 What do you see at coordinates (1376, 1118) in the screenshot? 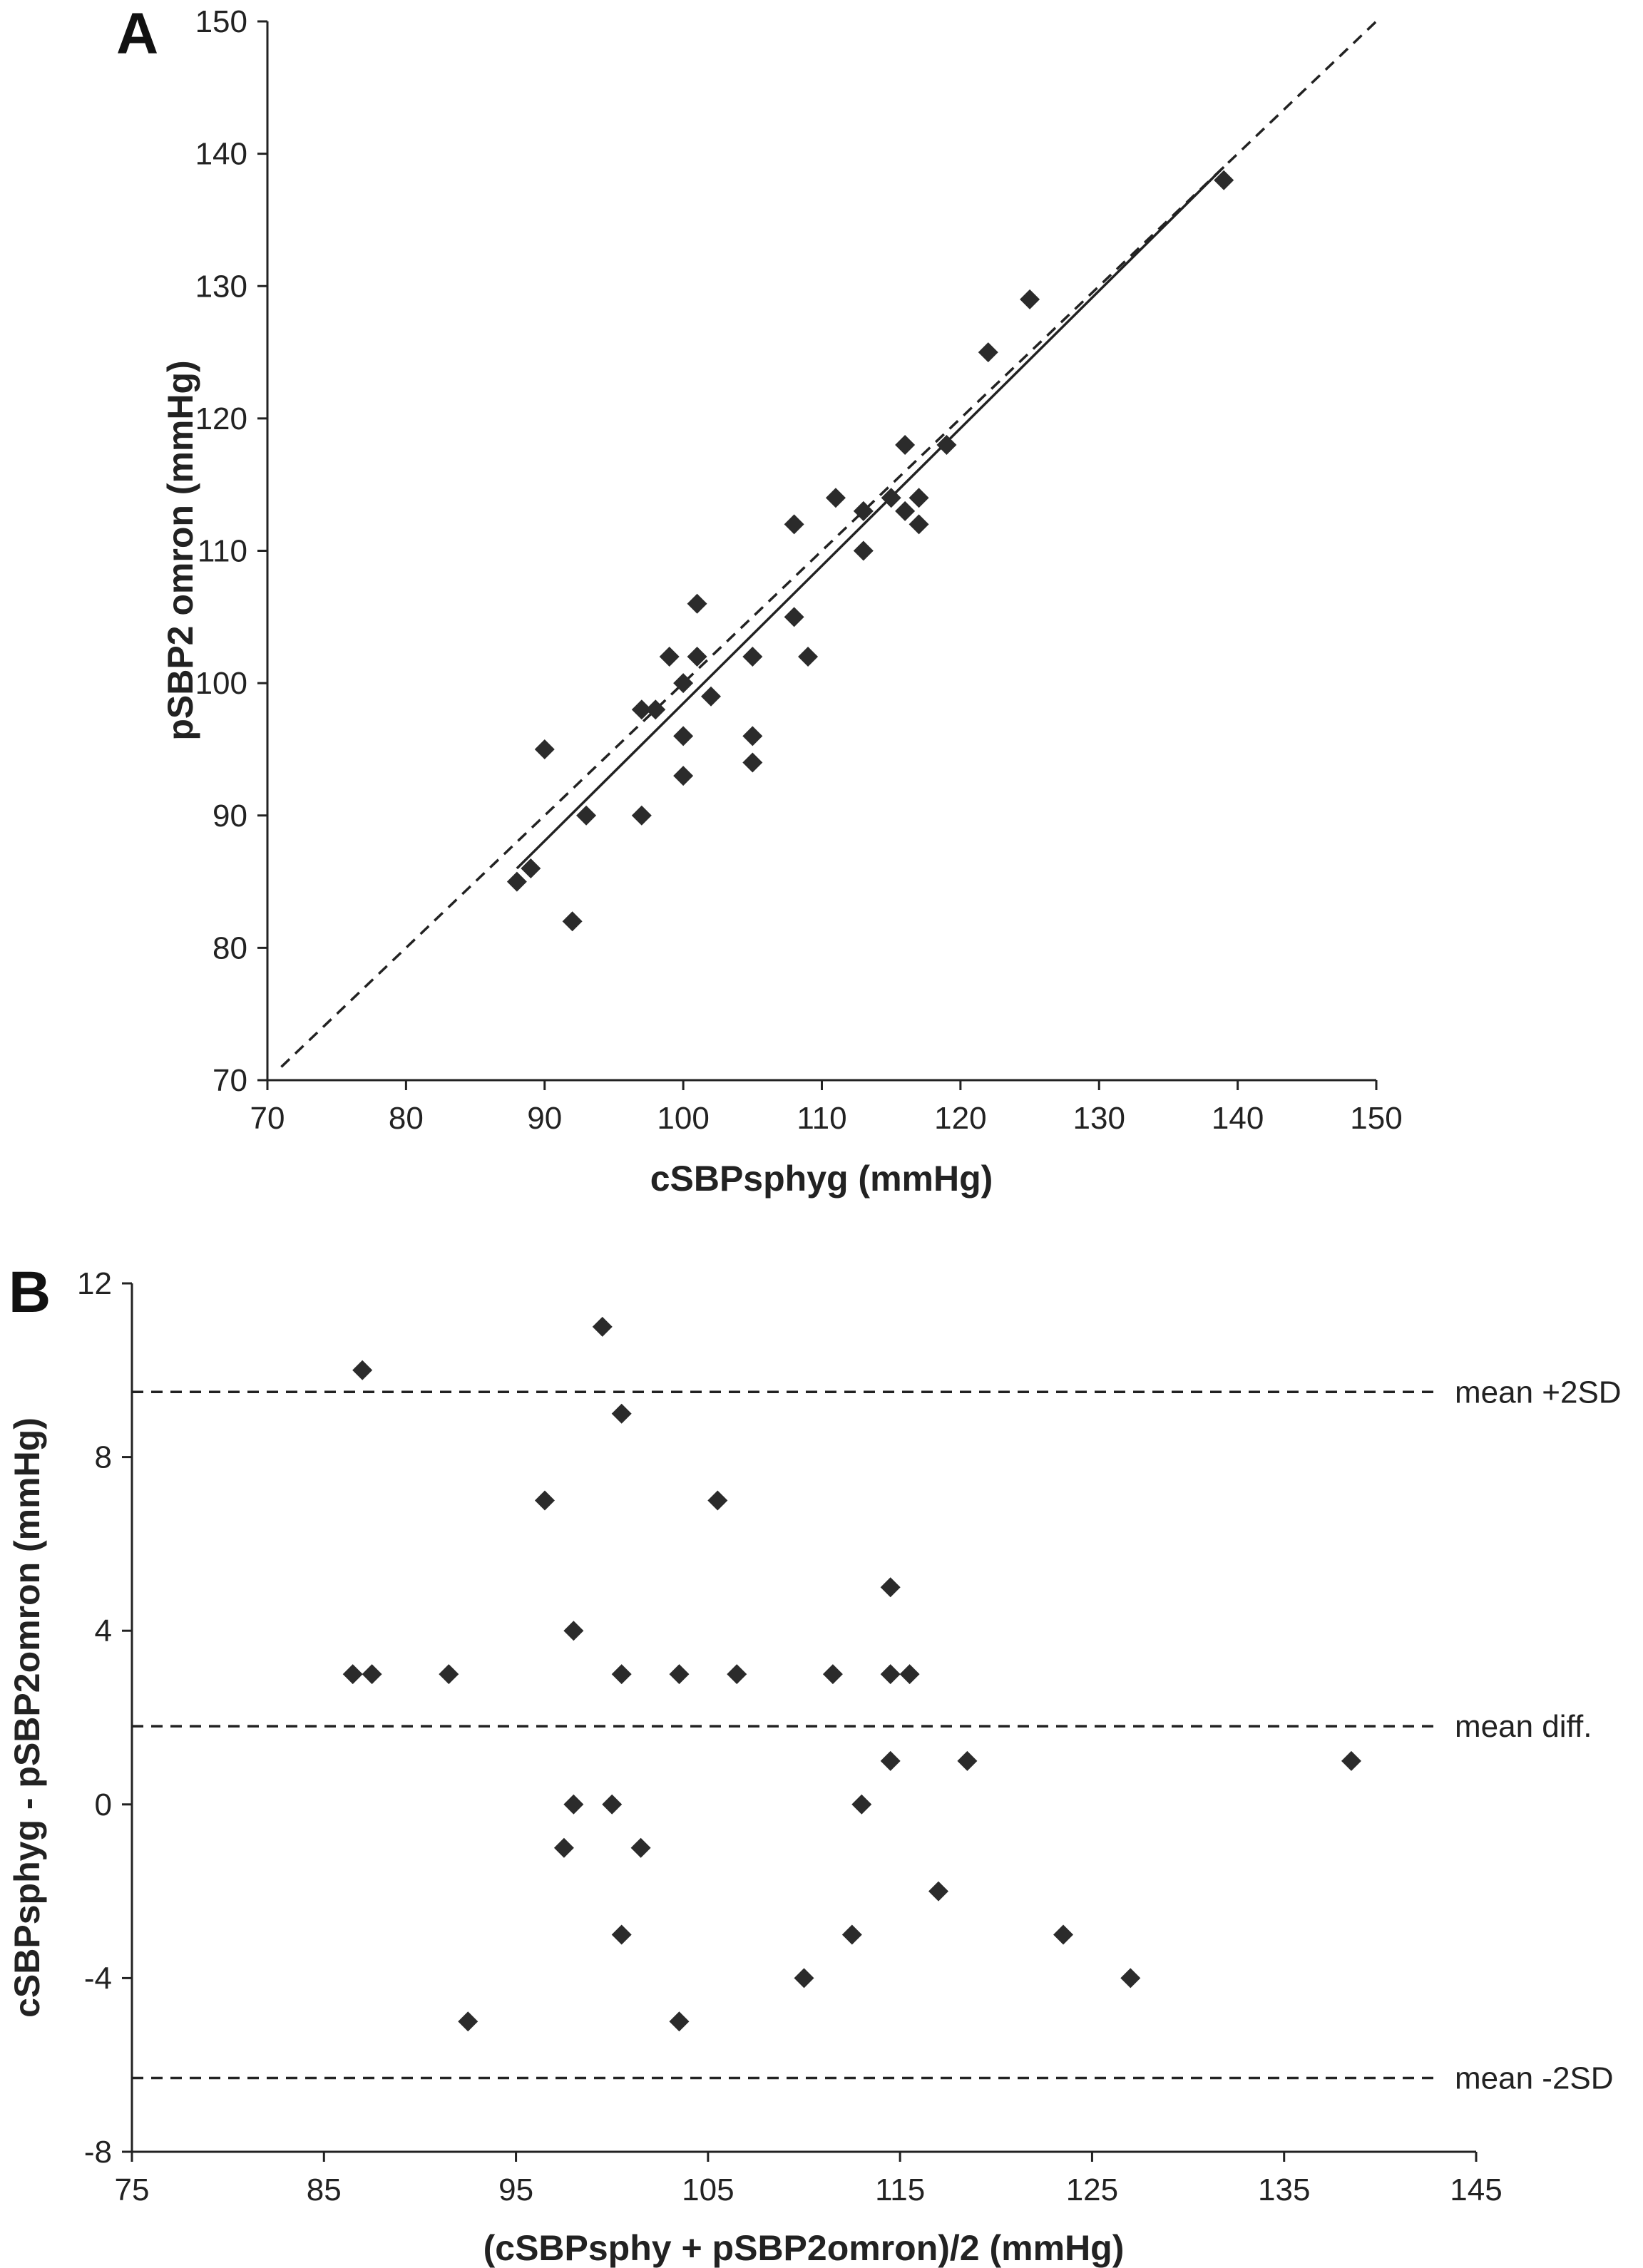
I see `panel-a-x-tick-label: 150` at bounding box center [1376, 1118].